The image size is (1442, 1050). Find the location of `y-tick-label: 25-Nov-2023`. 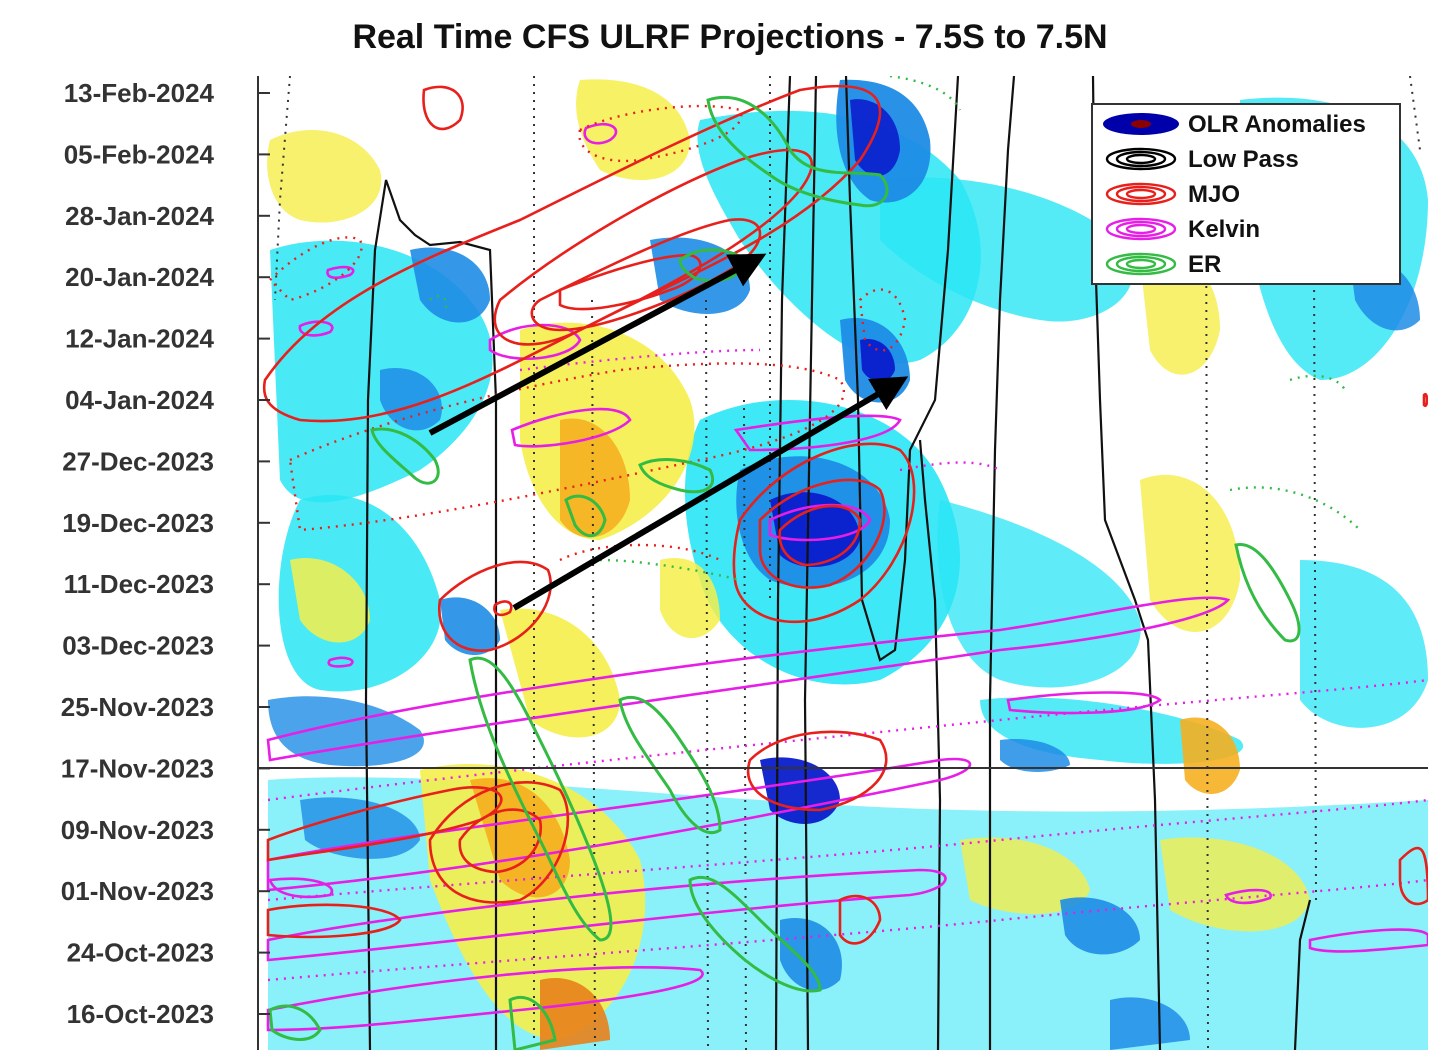

y-tick-label: 25-Nov-2023 is located at coordinates (137, 707).